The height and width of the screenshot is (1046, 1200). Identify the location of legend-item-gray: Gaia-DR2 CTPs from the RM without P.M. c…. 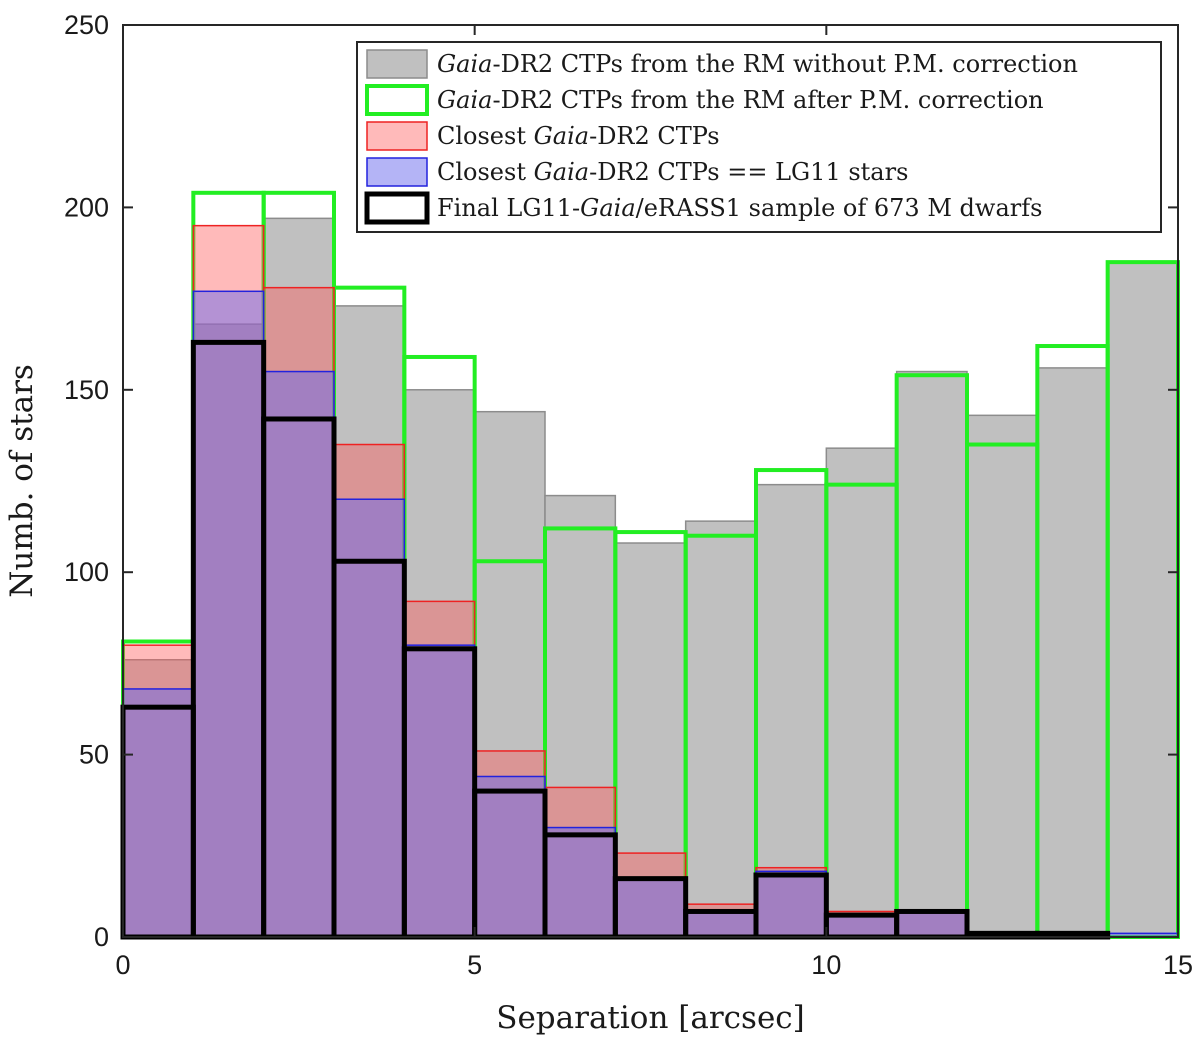
(722, 64).